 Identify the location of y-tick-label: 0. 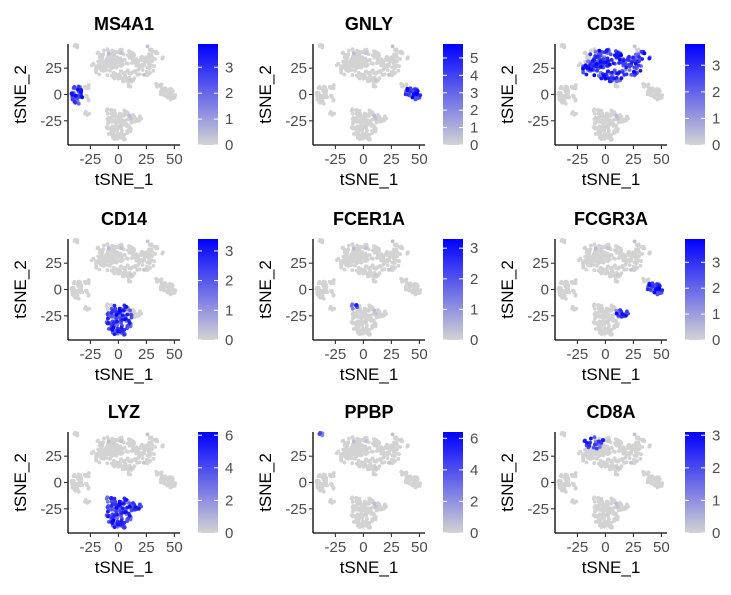
(545, 95).